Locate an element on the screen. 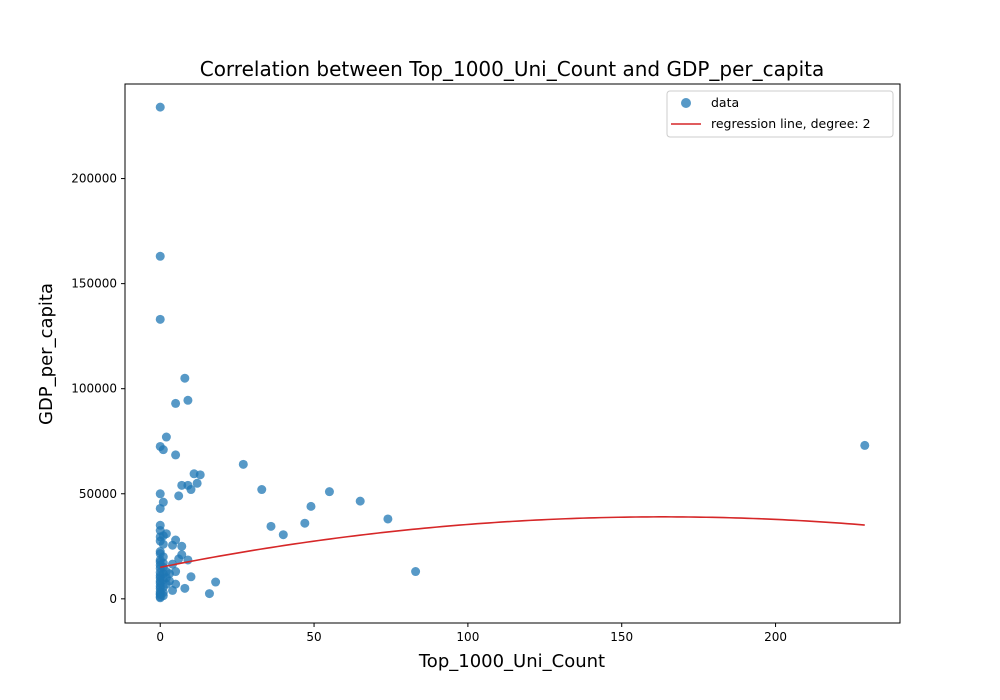 The height and width of the screenshot is (700, 1000). legend-label-data: data is located at coordinates (725, 102).